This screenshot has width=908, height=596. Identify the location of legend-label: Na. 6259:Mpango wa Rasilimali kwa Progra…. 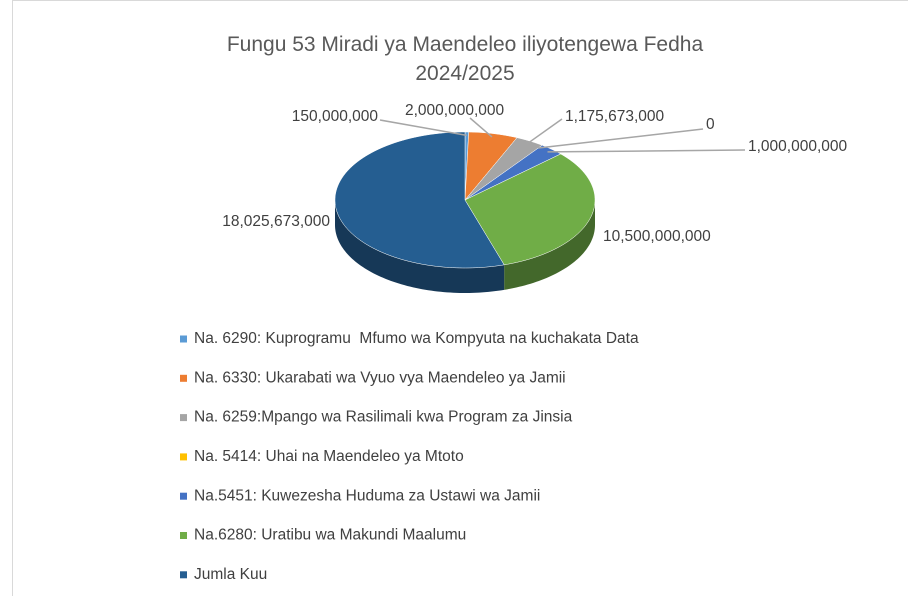
(383, 417).